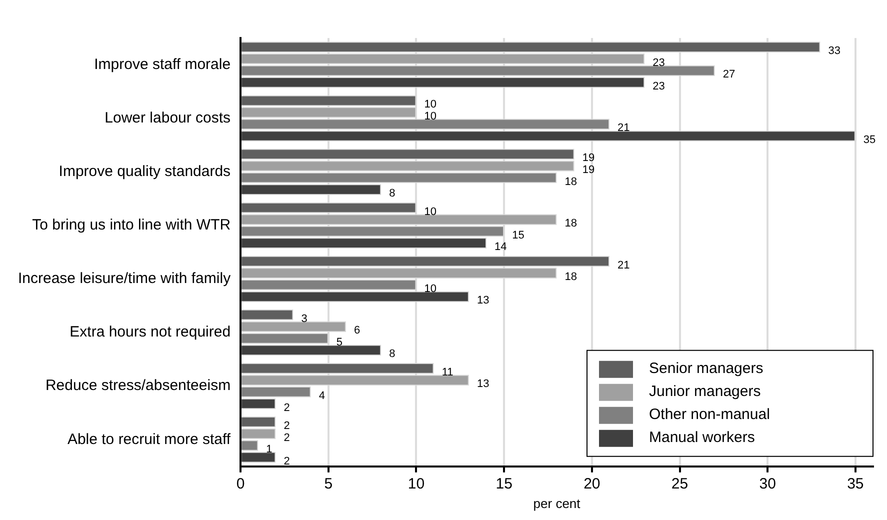  What do you see at coordinates (709, 415) in the screenshot?
I see `legend-label: Other non-manual` at bounding box center [709, 415].